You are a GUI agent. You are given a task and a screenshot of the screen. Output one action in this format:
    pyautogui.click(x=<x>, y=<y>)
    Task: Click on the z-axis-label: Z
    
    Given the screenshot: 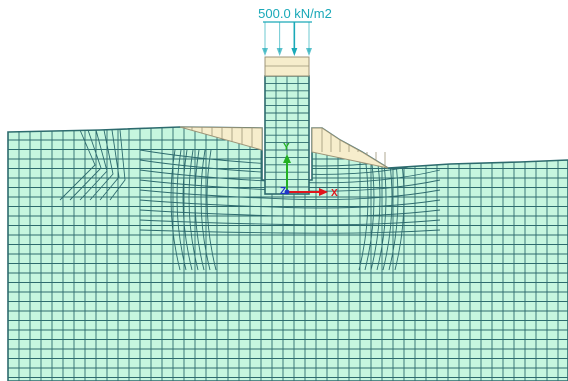 What is the action you would take?
    pyautogui.click(x=283, y=191)
    